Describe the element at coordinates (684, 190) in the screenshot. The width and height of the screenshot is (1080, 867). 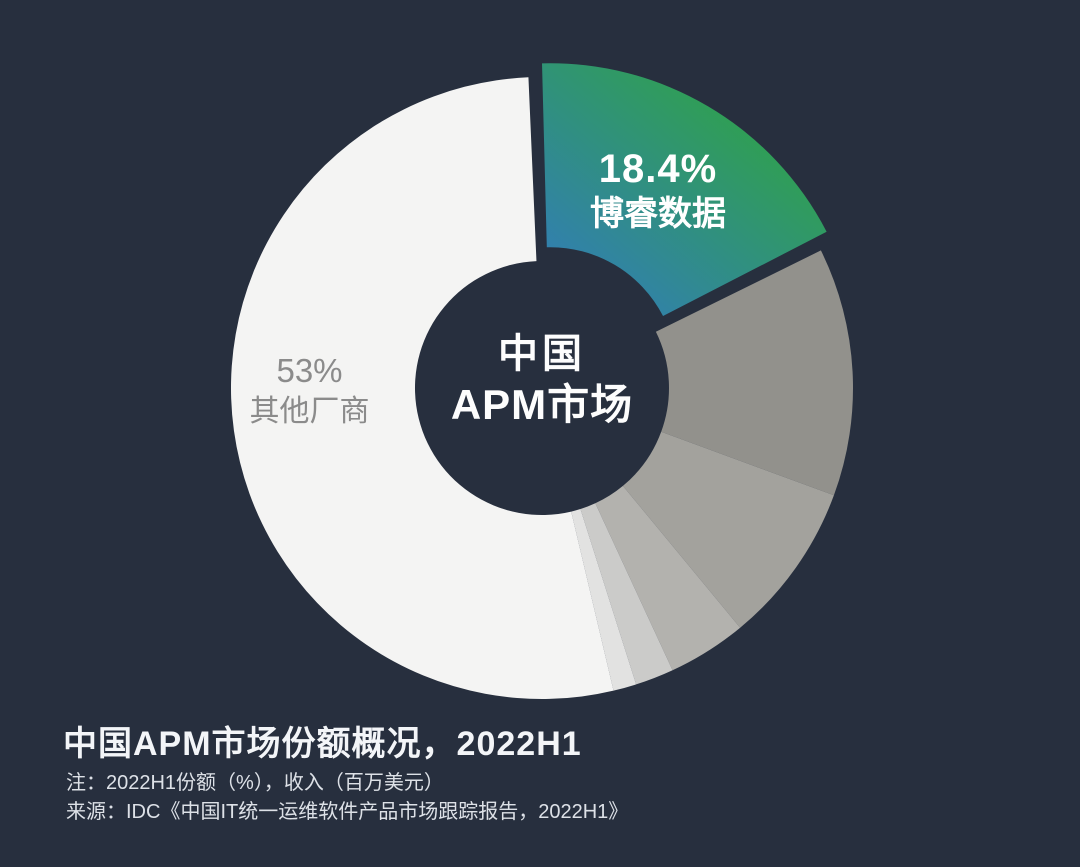
I see `pie-slice-博睿数据` at that location.